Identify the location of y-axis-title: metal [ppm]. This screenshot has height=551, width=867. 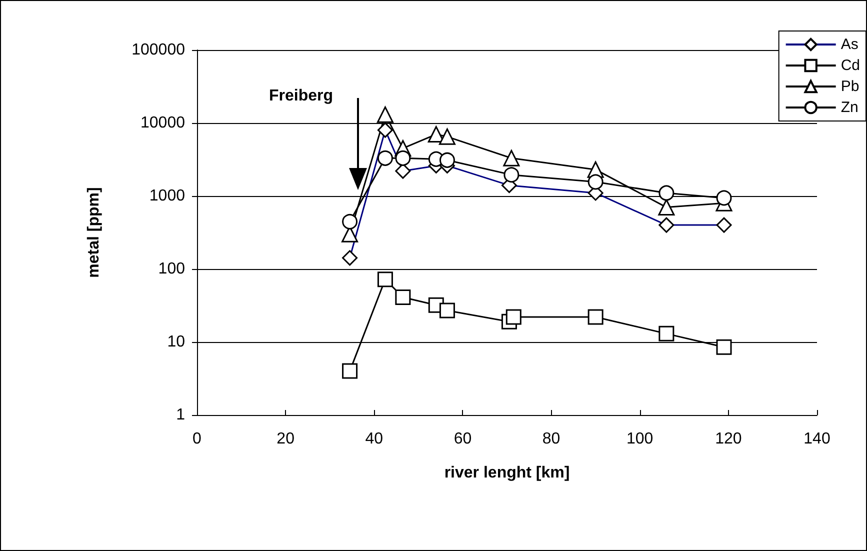
(94, 232).